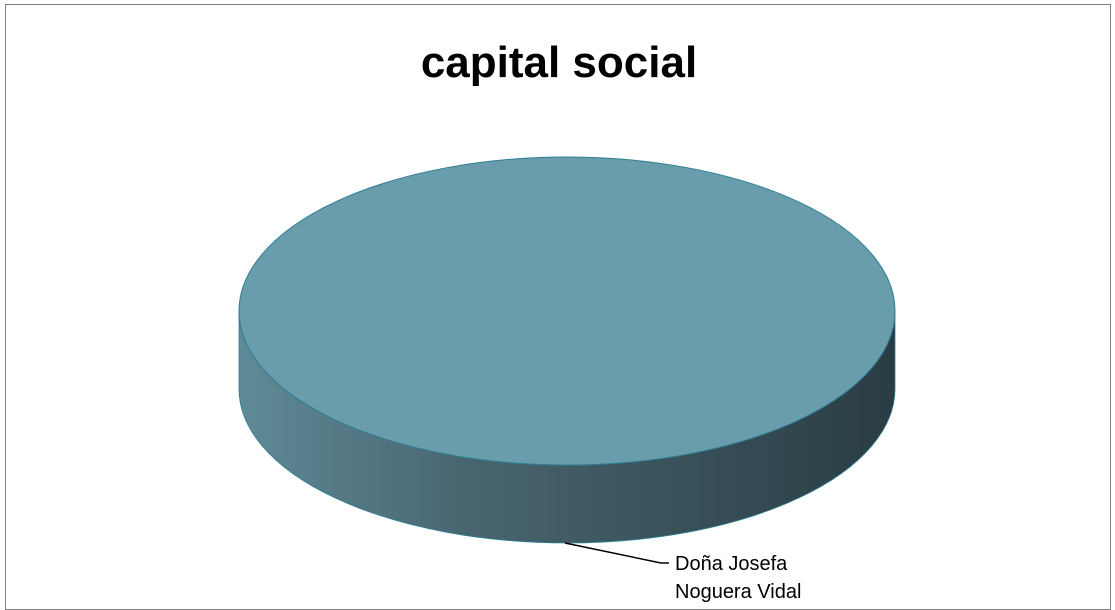  I want to click on labels-layer: Doña Josefa Noguera Vidal, so click(682, 572).